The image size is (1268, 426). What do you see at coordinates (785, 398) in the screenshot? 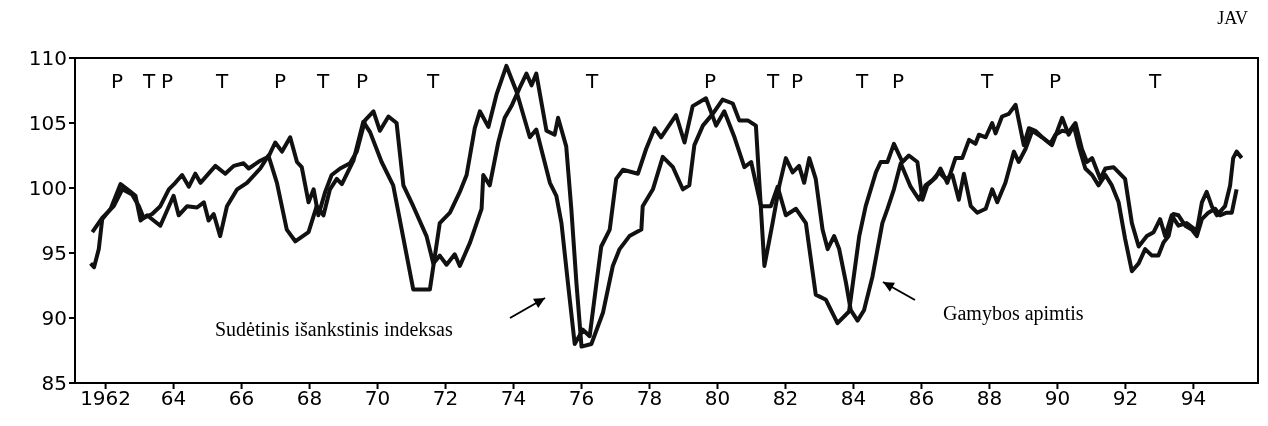
I see `x-tick-label: 82` at bounding box center [785, 398].